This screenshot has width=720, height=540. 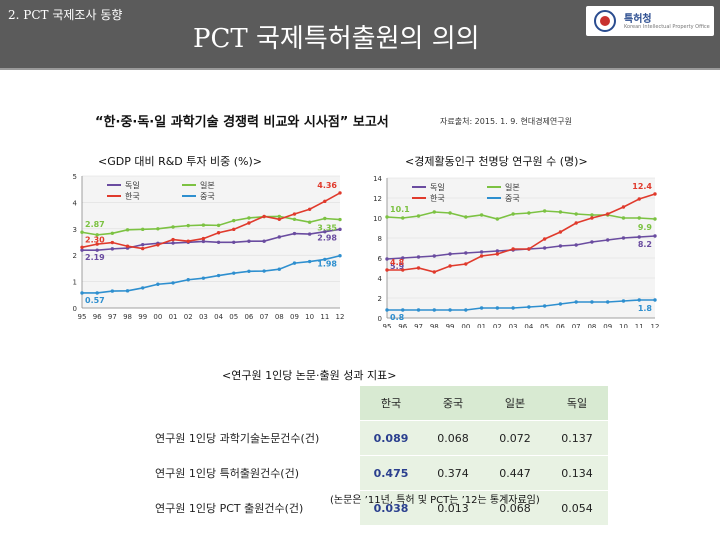 What do you see at coordinates (211, 225) in the screenshot?
I see `series-line-일본` at bounding box center [211, 225].